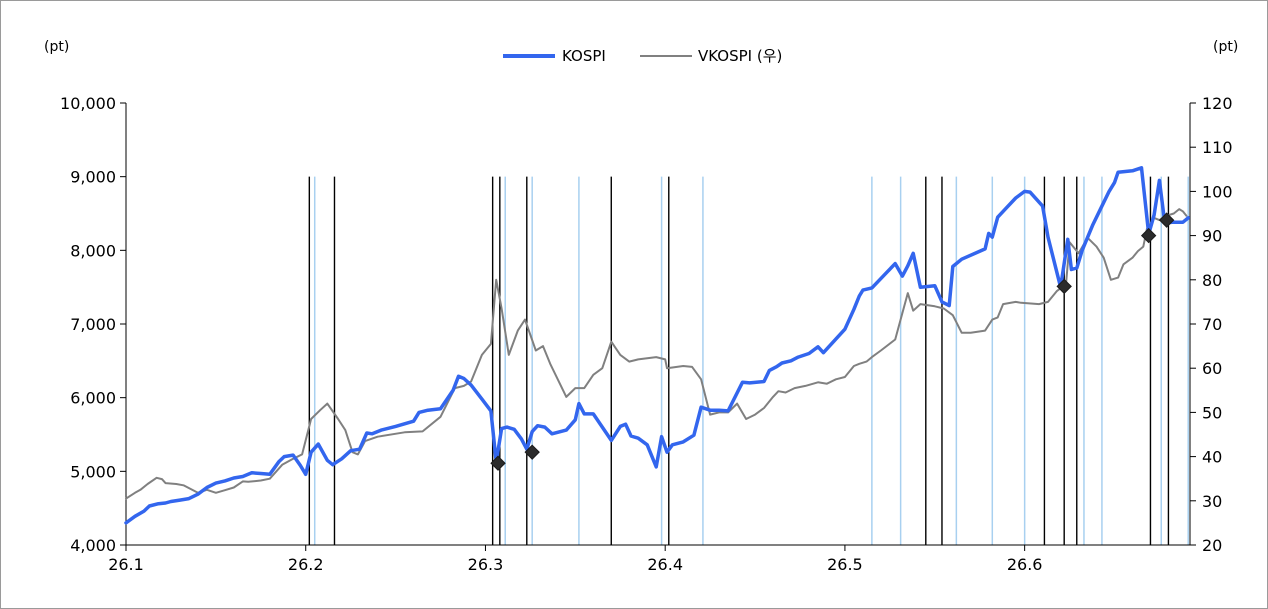 The height and width of the screenshot is (609, 1268). I want to click on left-tick-label: 6,000, so click(93, 398).